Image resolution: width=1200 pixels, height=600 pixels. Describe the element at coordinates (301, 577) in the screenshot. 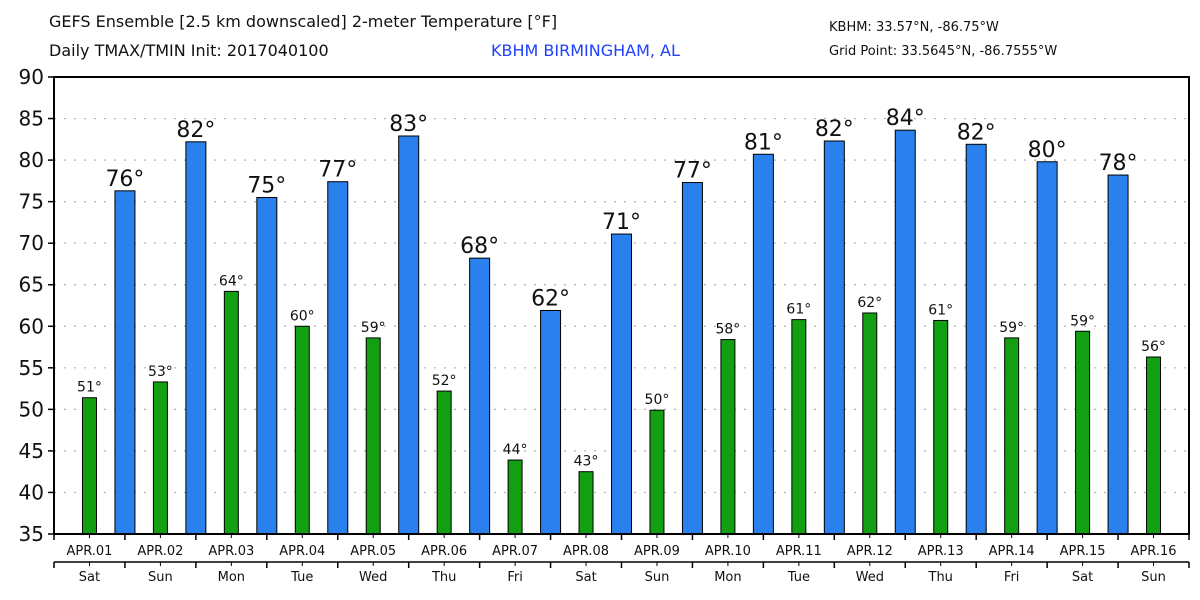

I see `x-weekday-label: Tue` at that location.